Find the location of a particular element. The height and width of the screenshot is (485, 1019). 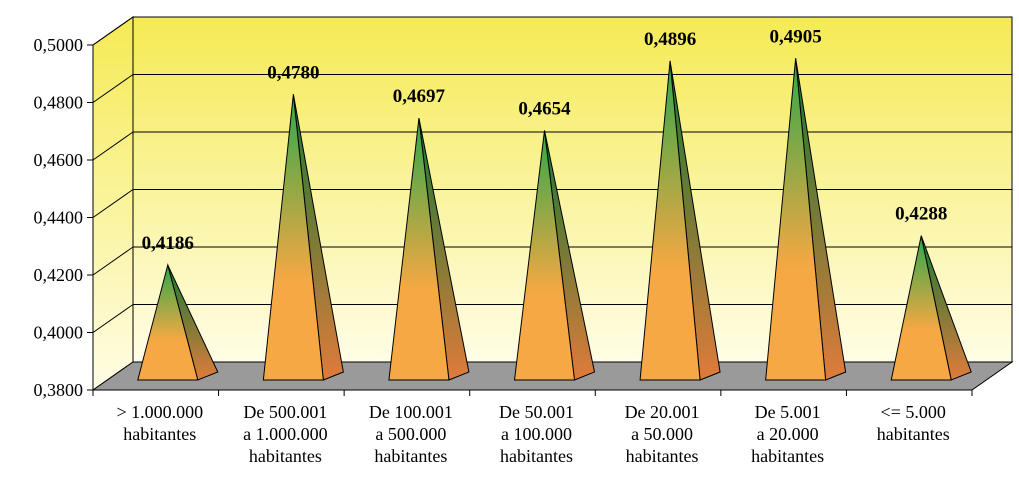

data-label: 0,4288 is located at coordinates (921, 214).